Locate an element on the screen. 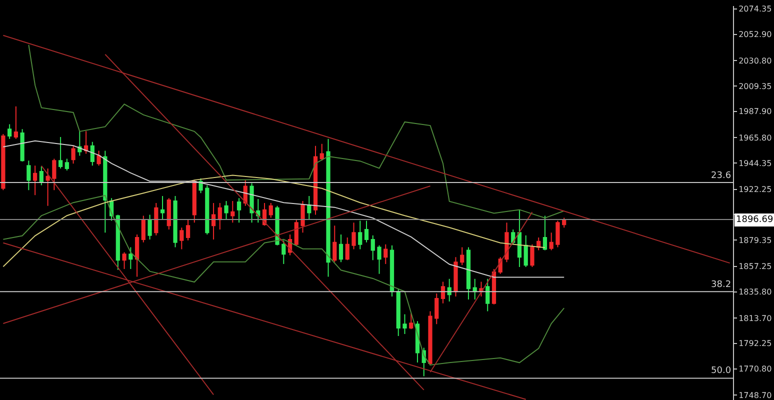  y-tick-label: 1792.25 is located at coordinates (755, 343).